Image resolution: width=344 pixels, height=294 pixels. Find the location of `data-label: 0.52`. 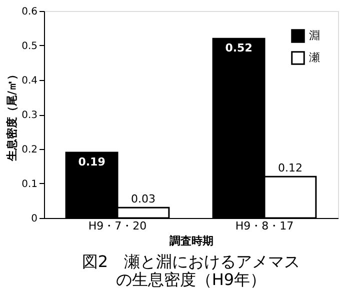

data-label: 0.52 is located at coordinates (238, 48).